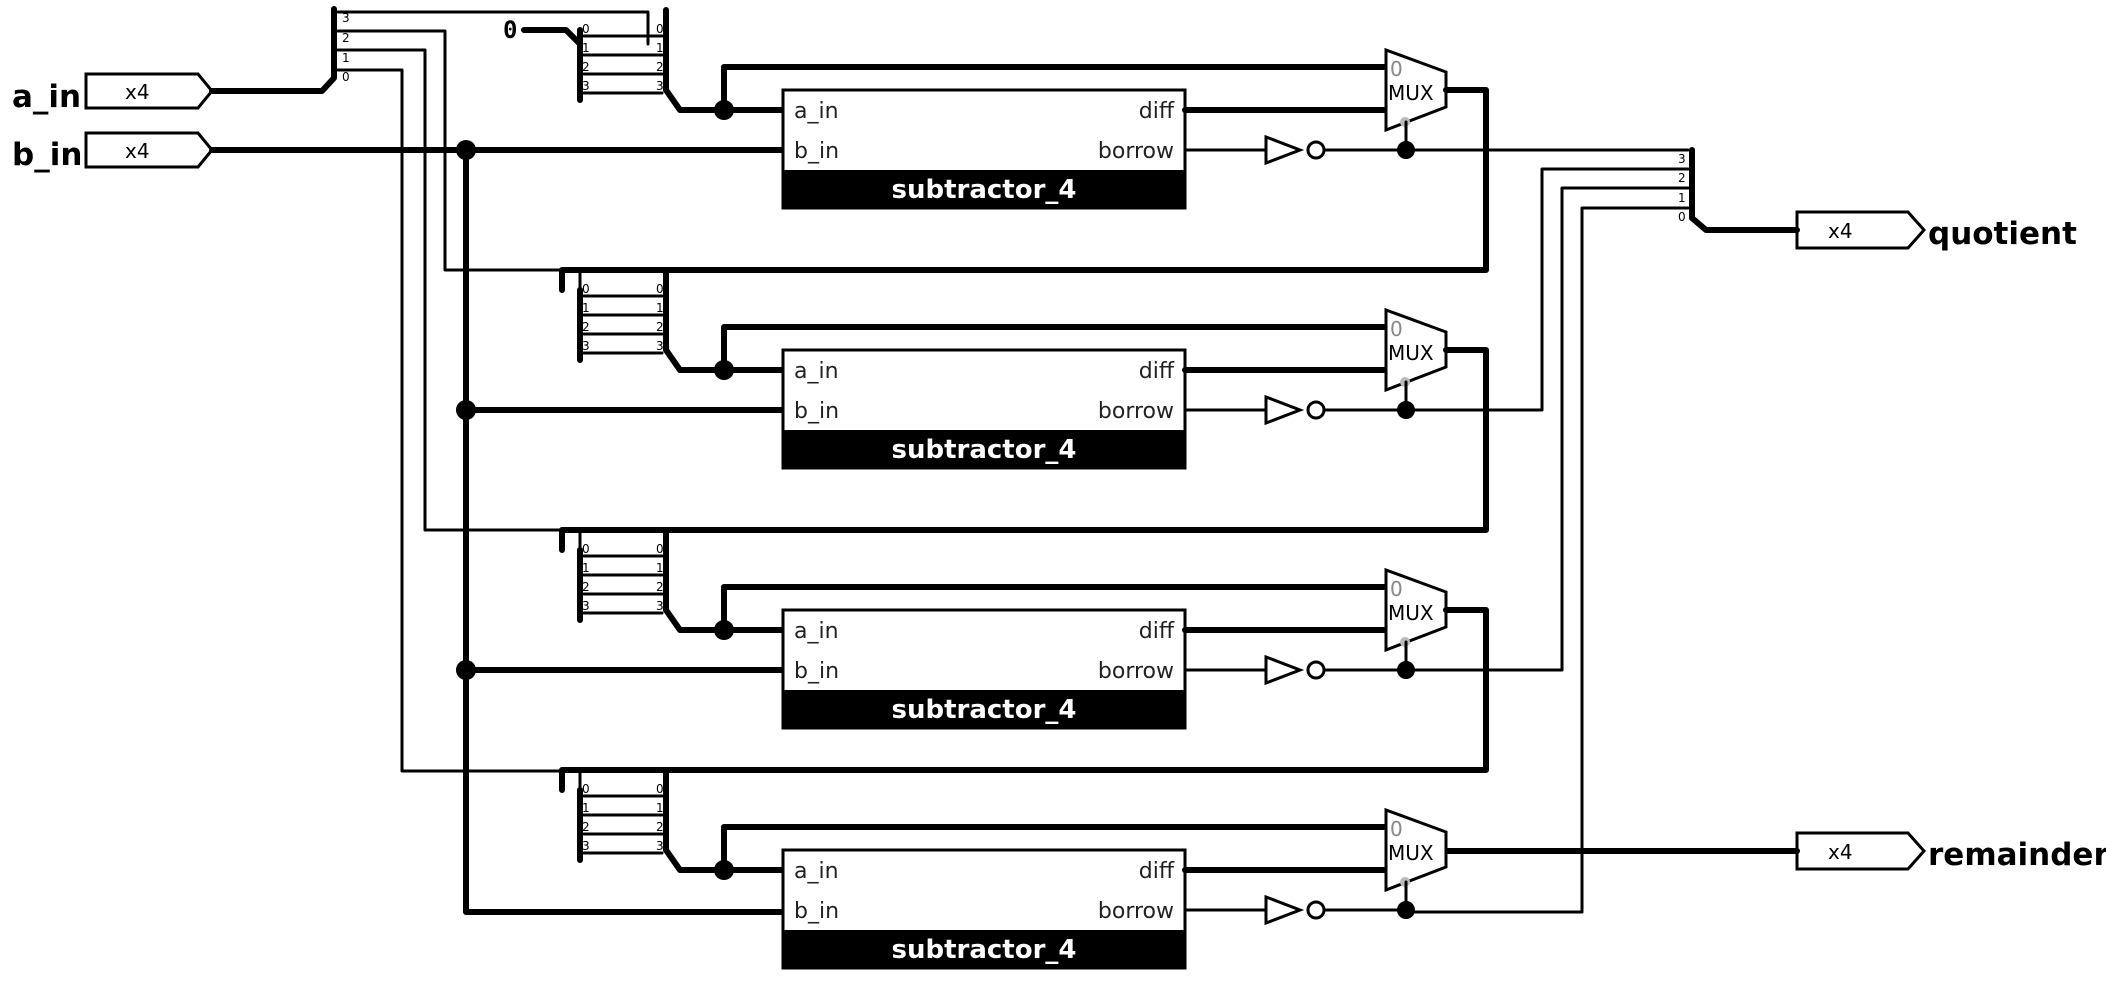 The width and height of the screenshot is (2106, 982). Describe the element at coordinates (681, 820) in the screenshot. I see `shift-splitter-4: 0 0 1 1 2 2 3 3` at that location.